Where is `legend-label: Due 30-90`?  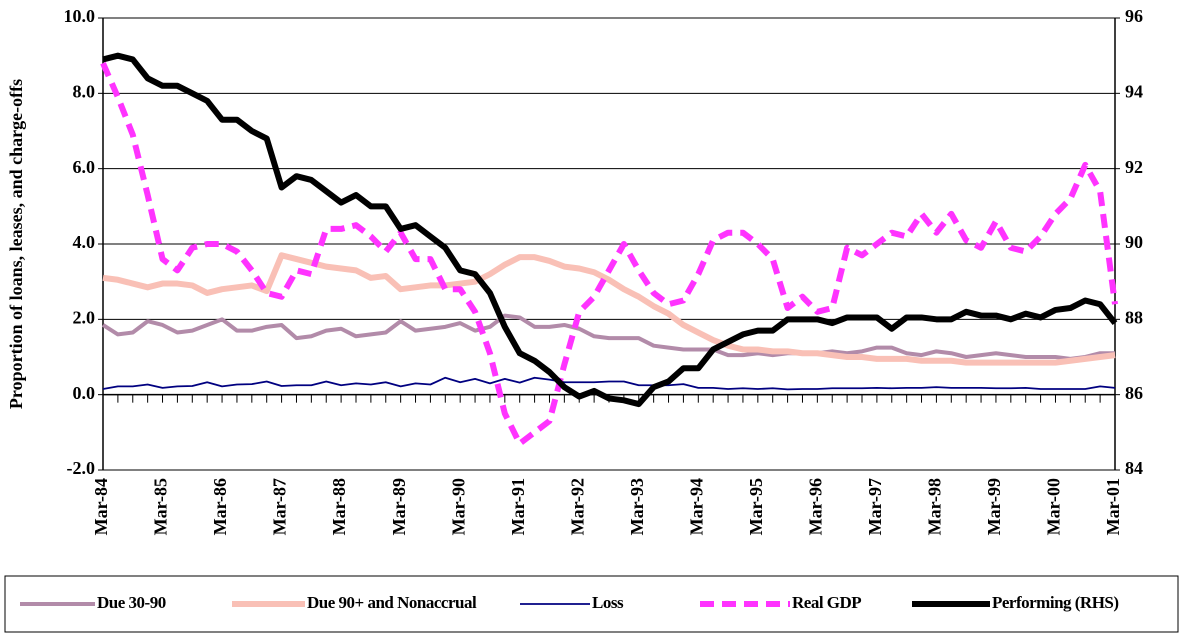
legend-label: Due 30-90 is located at coordinates (131, 602).